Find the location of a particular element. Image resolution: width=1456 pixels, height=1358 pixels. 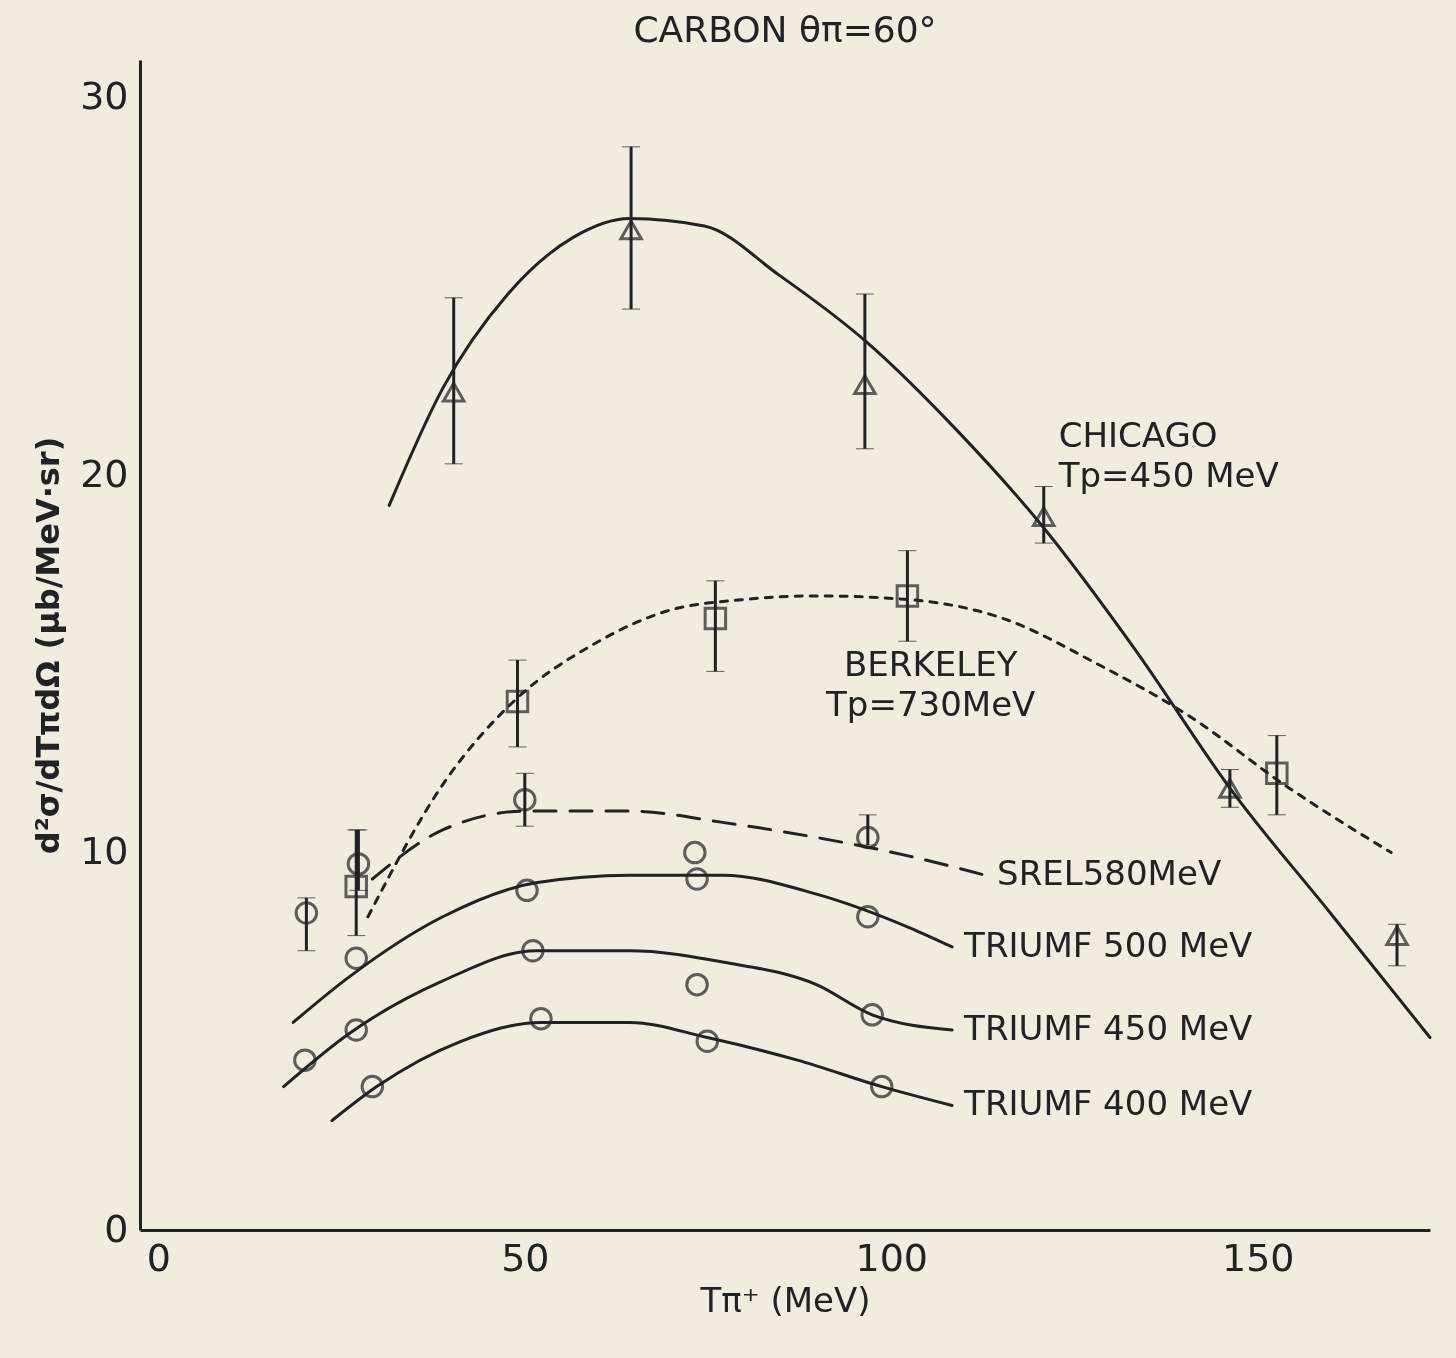

x-tick-label: 0 is located at coordinates (158, 1257).